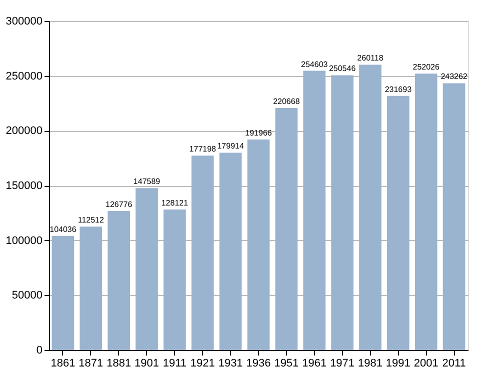 The width and height of the screenshot is (488, 373). Describe the element at coordinates (202, 364) in the screenshot. I see `x-tick-label: 1921` at that location.